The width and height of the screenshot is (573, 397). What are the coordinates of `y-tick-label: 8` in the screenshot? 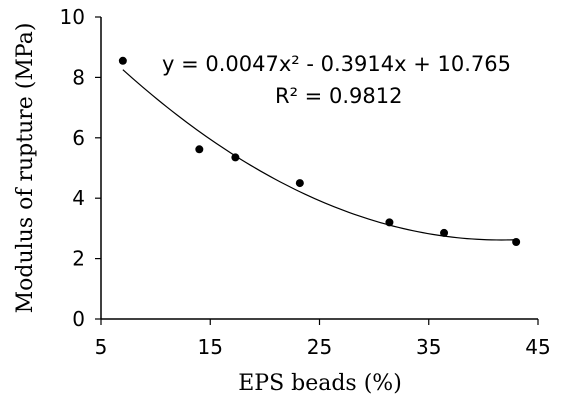 It's located at (78, 77).